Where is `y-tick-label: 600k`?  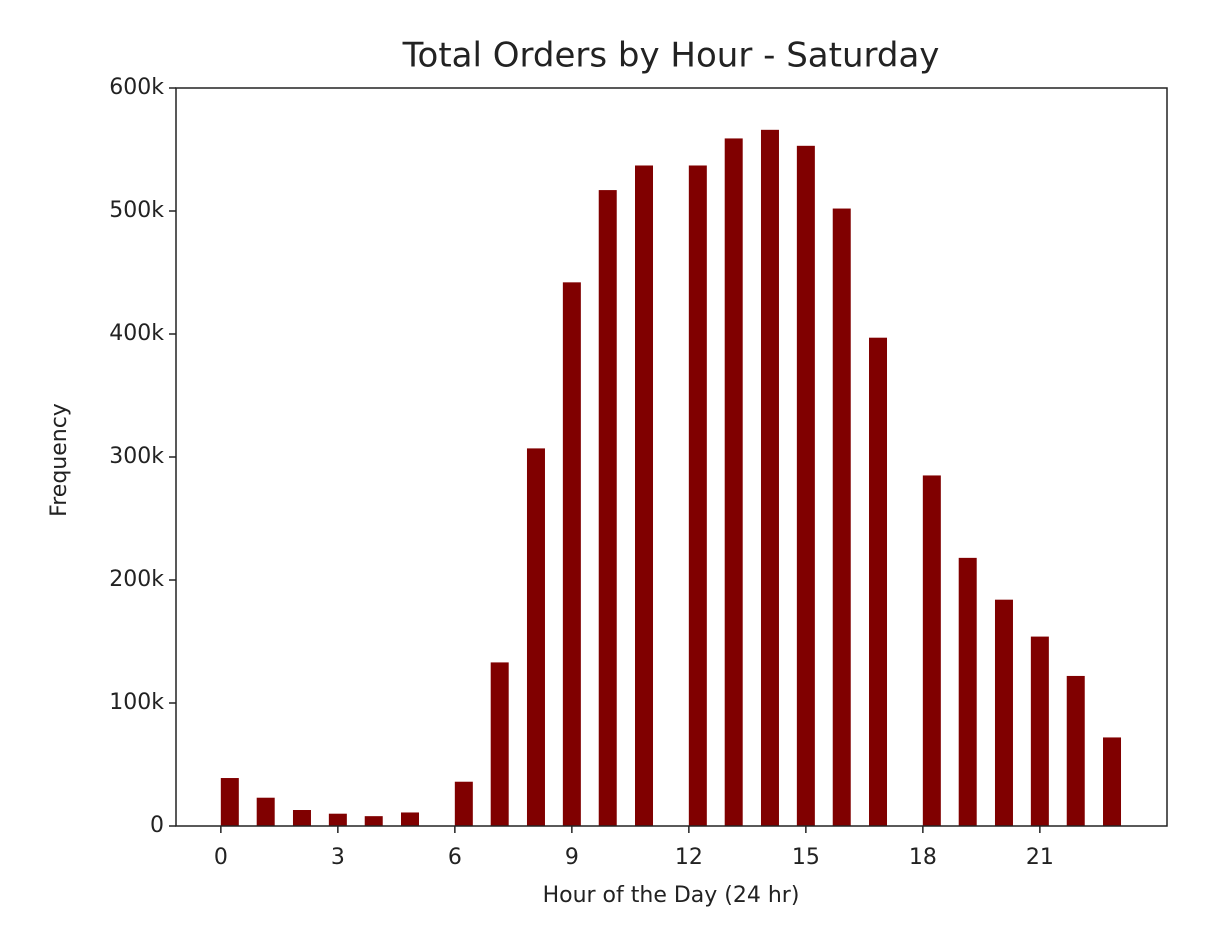
y-tick-label: 600k is located at coordinates (136, 87).